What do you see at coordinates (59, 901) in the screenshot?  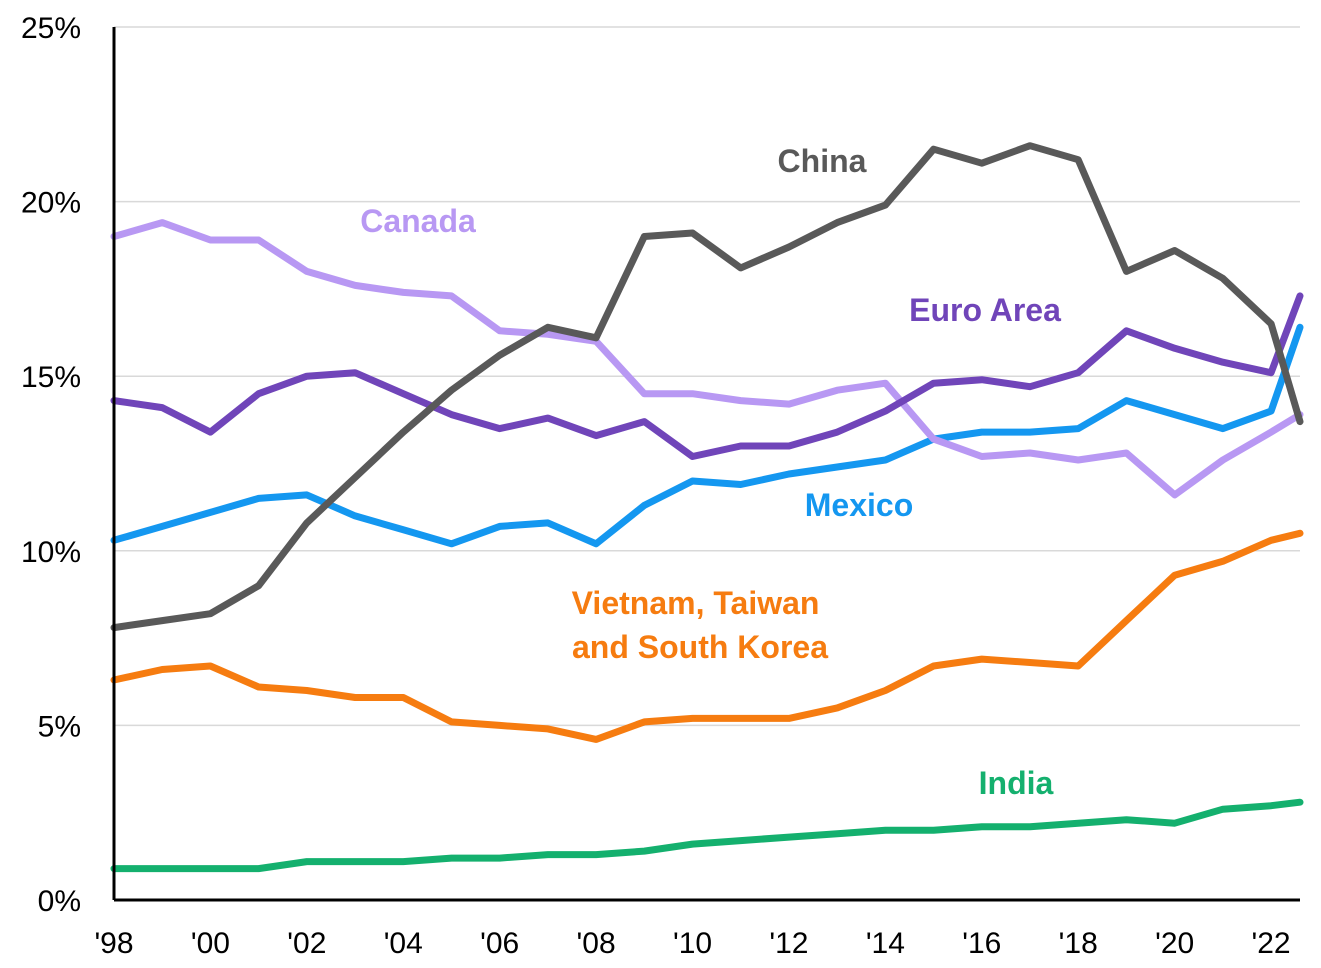 I see `y-tick-label: 0%` at bounding box center [59, 901].